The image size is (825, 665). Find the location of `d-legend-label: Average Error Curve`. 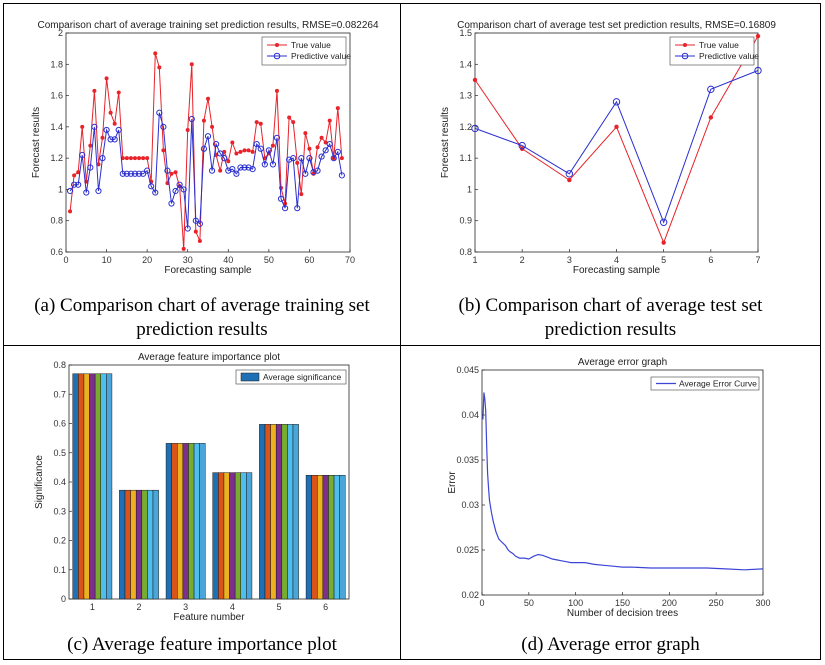

d-legend-label: Average Error Curve is located at coordinates (718, 384).